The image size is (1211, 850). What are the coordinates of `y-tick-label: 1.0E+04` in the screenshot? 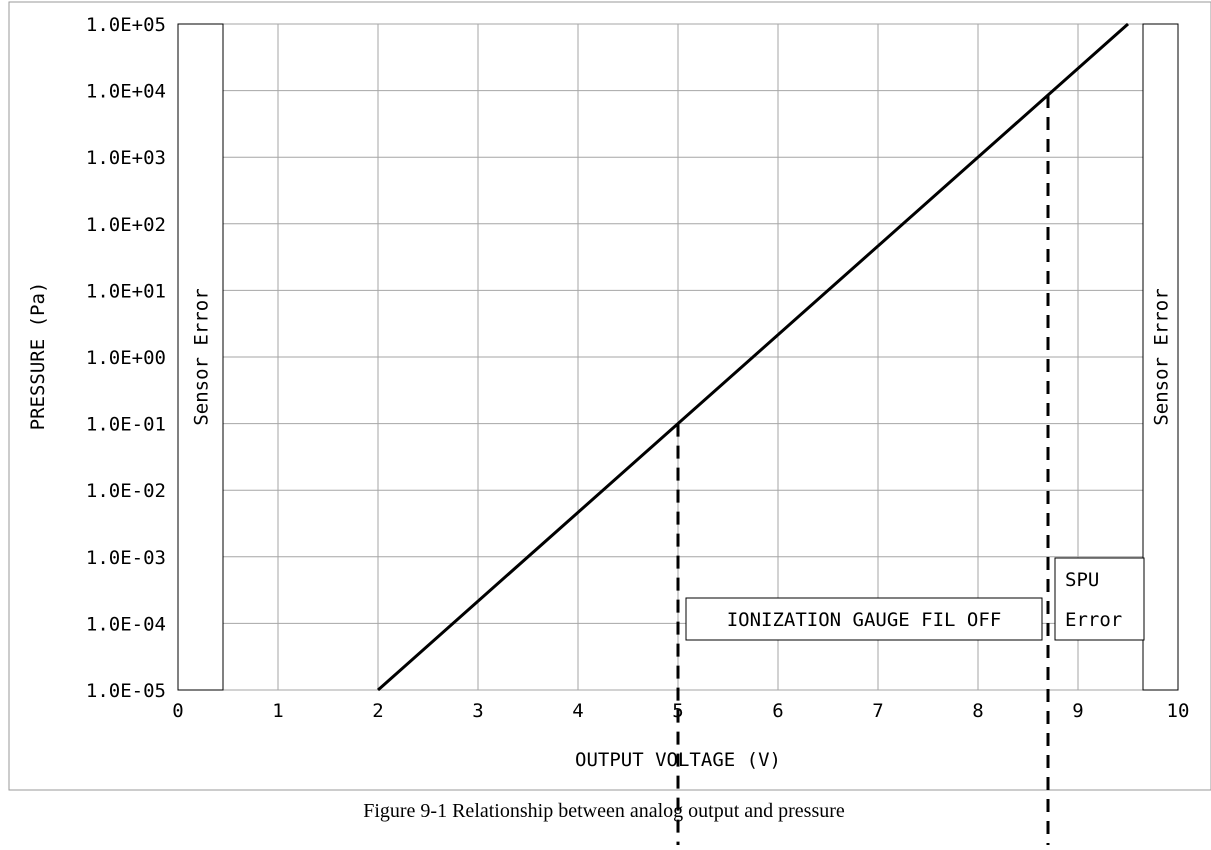 It's located at (126, 92).